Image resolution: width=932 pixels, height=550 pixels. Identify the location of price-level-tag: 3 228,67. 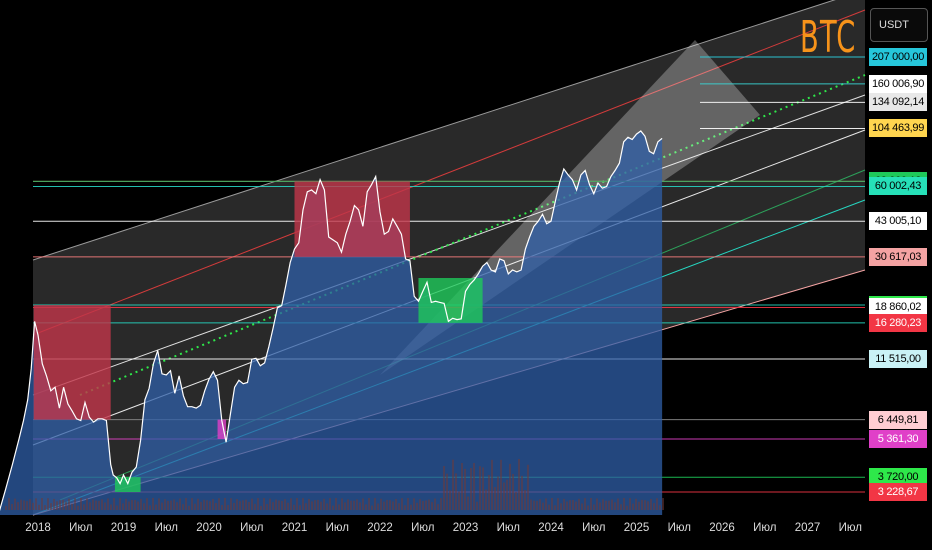
(898, 492).